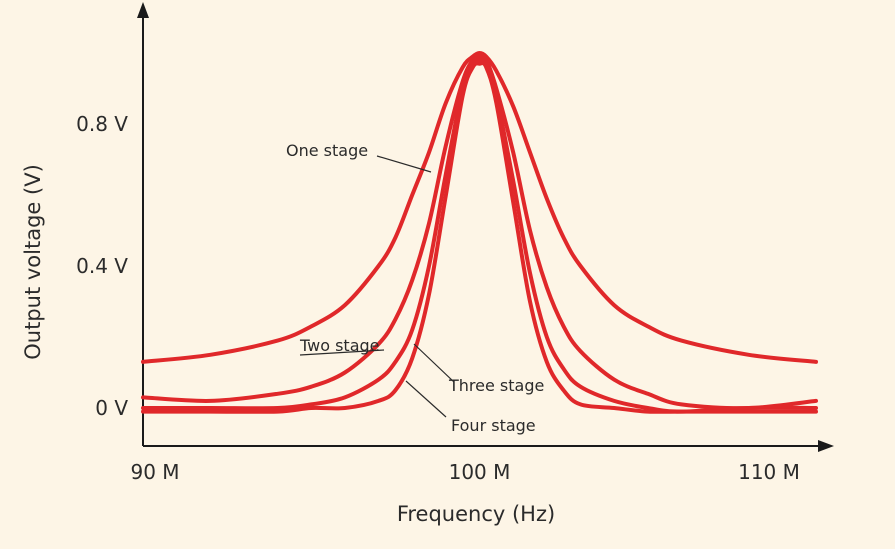 The width and height of the screenshot is (895, 549). I want to click on x-axis-arrow-icon, so click(826, 446).